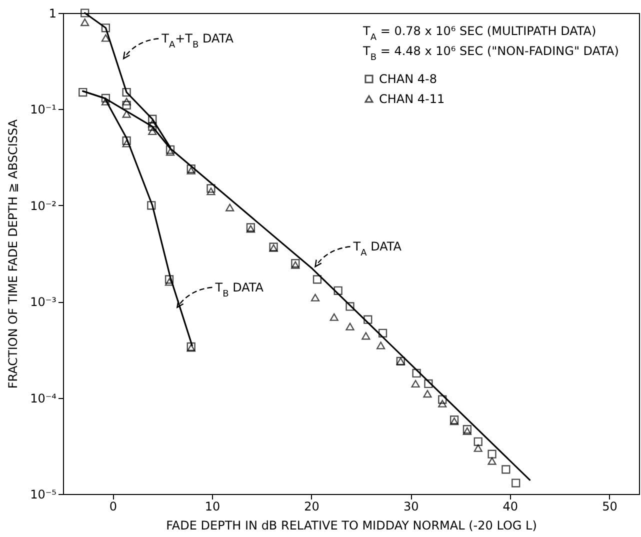 The image size is (641, 537). Describe the element at coordinates (479, 33) in the screenshot. I see `annotation: T$_{A}$ = 0.78 x 10⁶ SEC (MULTIPATH DATA)` at that location.